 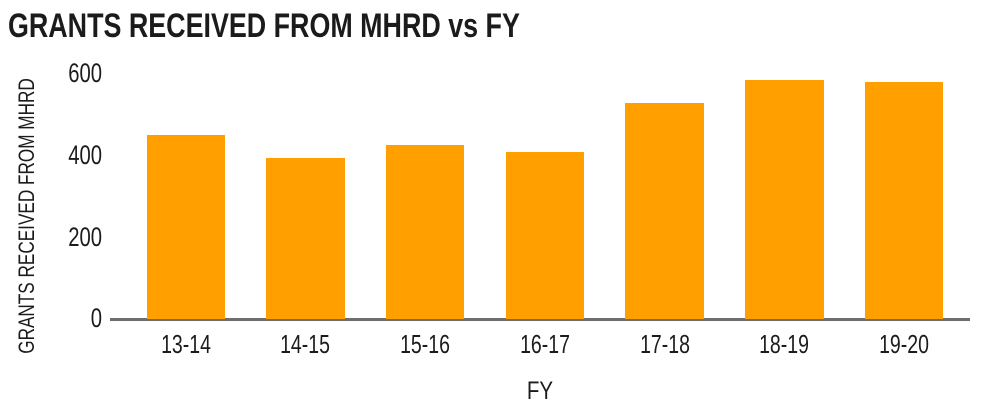 I want to click on y-tick-label: 400, so click(x=85, y=154).